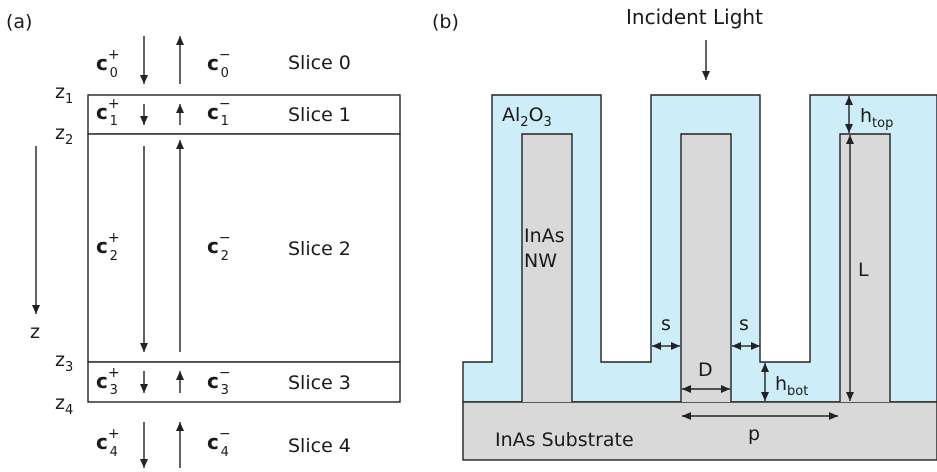 Image resolution: width=937 pixels, height=472 pixels. What do you see at coordinates (699, 431) in the screenshot?
I see `substrate` at bounding box center [699, 431].